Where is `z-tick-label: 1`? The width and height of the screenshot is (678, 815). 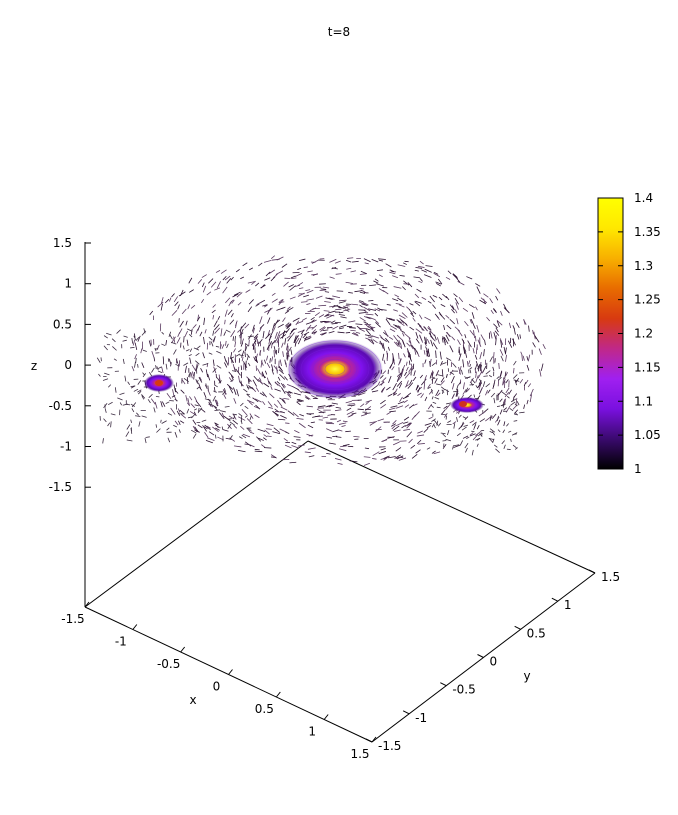 z-tick-label: 1 is located at coordinates (68, 284).